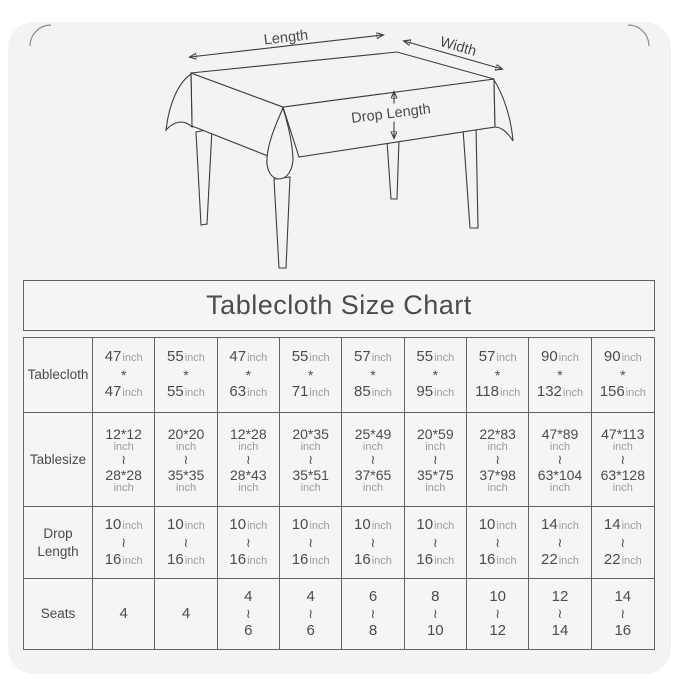 The width and height of the screenshot is (679, 679). What do you see at coordinates (113, 391) in the screenshot?
I see `cell-value-number: 47` at bounding box center [113, 391].